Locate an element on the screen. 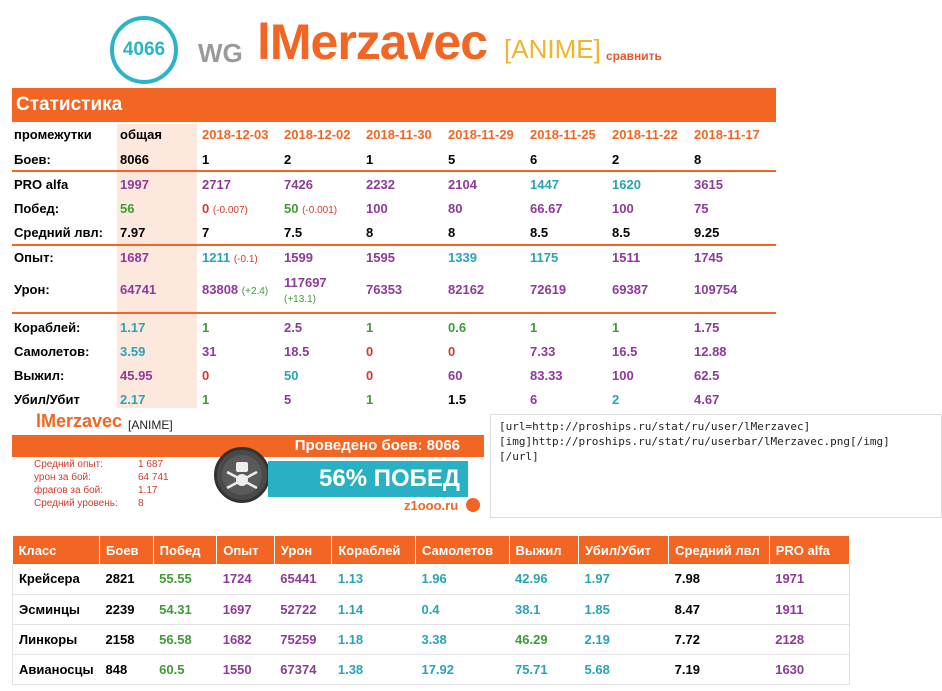 Image resolution: width=942 pixels, height=691 pixels. class-cell: 38.1 is located at coordinates (544, 609).